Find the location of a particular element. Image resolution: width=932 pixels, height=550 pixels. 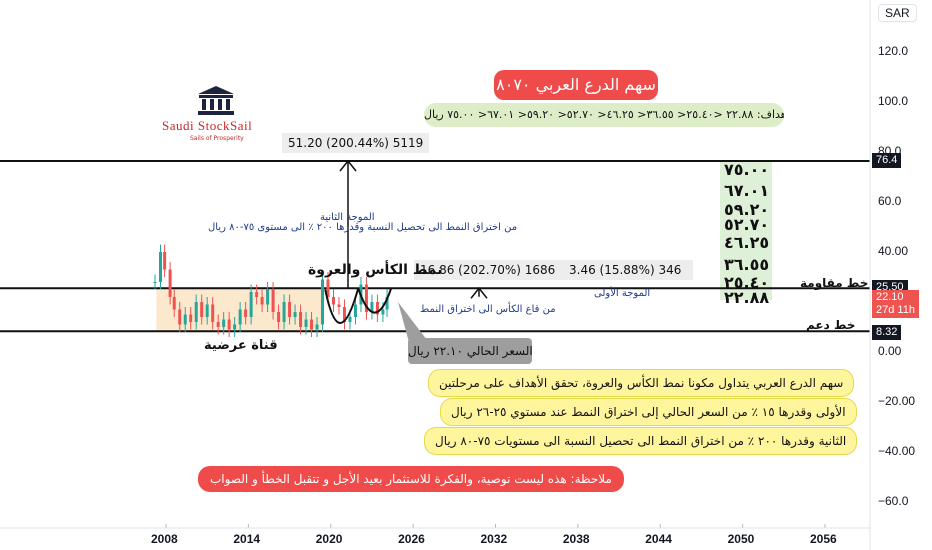

title-badge: سهم الدرع العربي ٨٠٧٠ is located at coordinates (576, 85).